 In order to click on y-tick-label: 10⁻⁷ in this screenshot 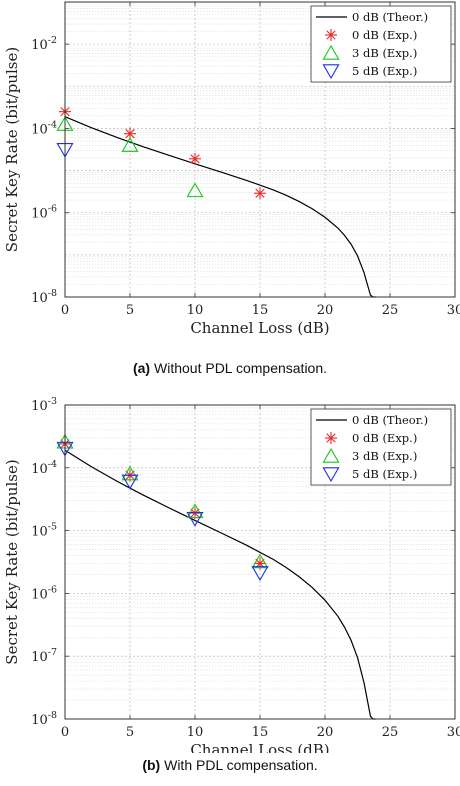, I will do `click(44, 656)`.